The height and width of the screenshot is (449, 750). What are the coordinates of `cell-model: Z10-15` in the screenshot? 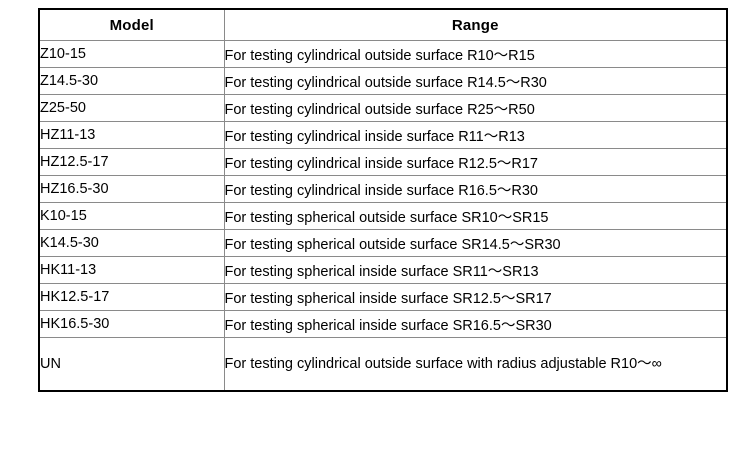 It's located at (132, 54).